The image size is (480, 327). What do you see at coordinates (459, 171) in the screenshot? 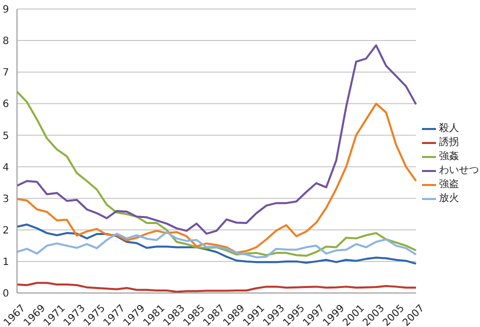
I see `legend-label: わいせつ` at bounding box center [459, 171].